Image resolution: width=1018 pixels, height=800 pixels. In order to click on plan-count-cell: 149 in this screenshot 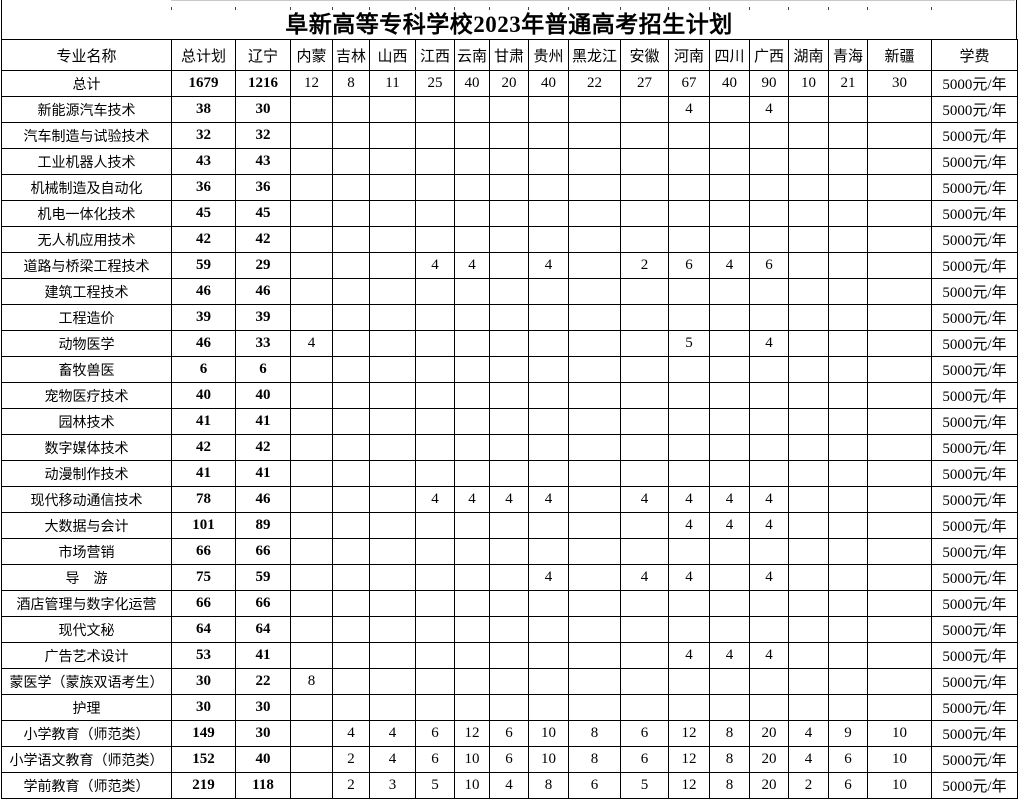, I will do `click(203, 733)`.